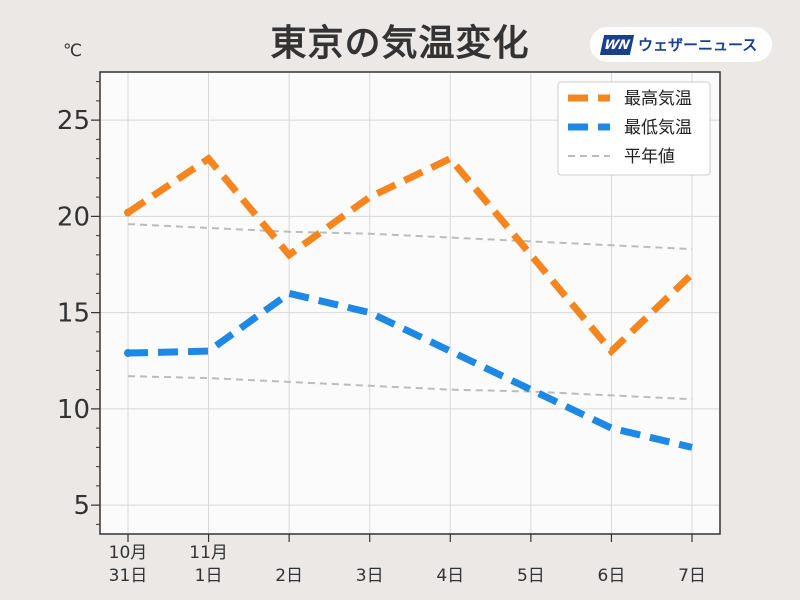 This screenshot has width=800, height=600. What do you see at coordinates (73, 121) in the screenshot?
I see `y-tick-label: 25` at bounding box center [73, 121].